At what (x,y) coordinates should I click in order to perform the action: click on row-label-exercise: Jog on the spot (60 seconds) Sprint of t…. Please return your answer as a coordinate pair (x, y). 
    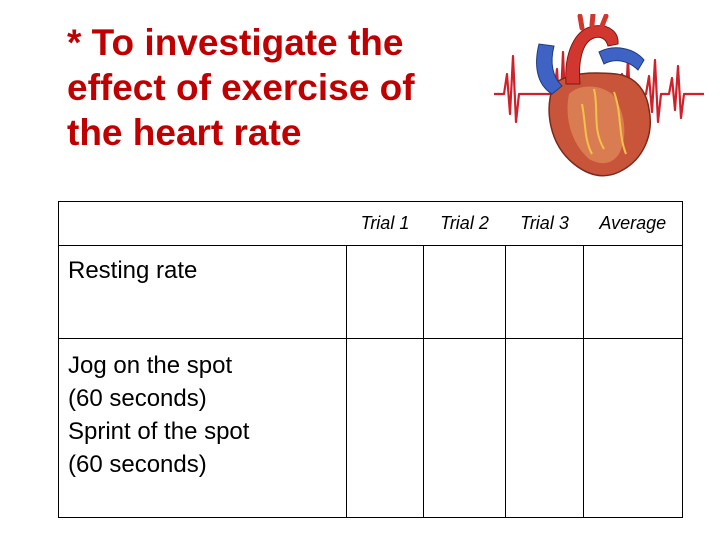
    Looking at the image, I should click on (202, 428).